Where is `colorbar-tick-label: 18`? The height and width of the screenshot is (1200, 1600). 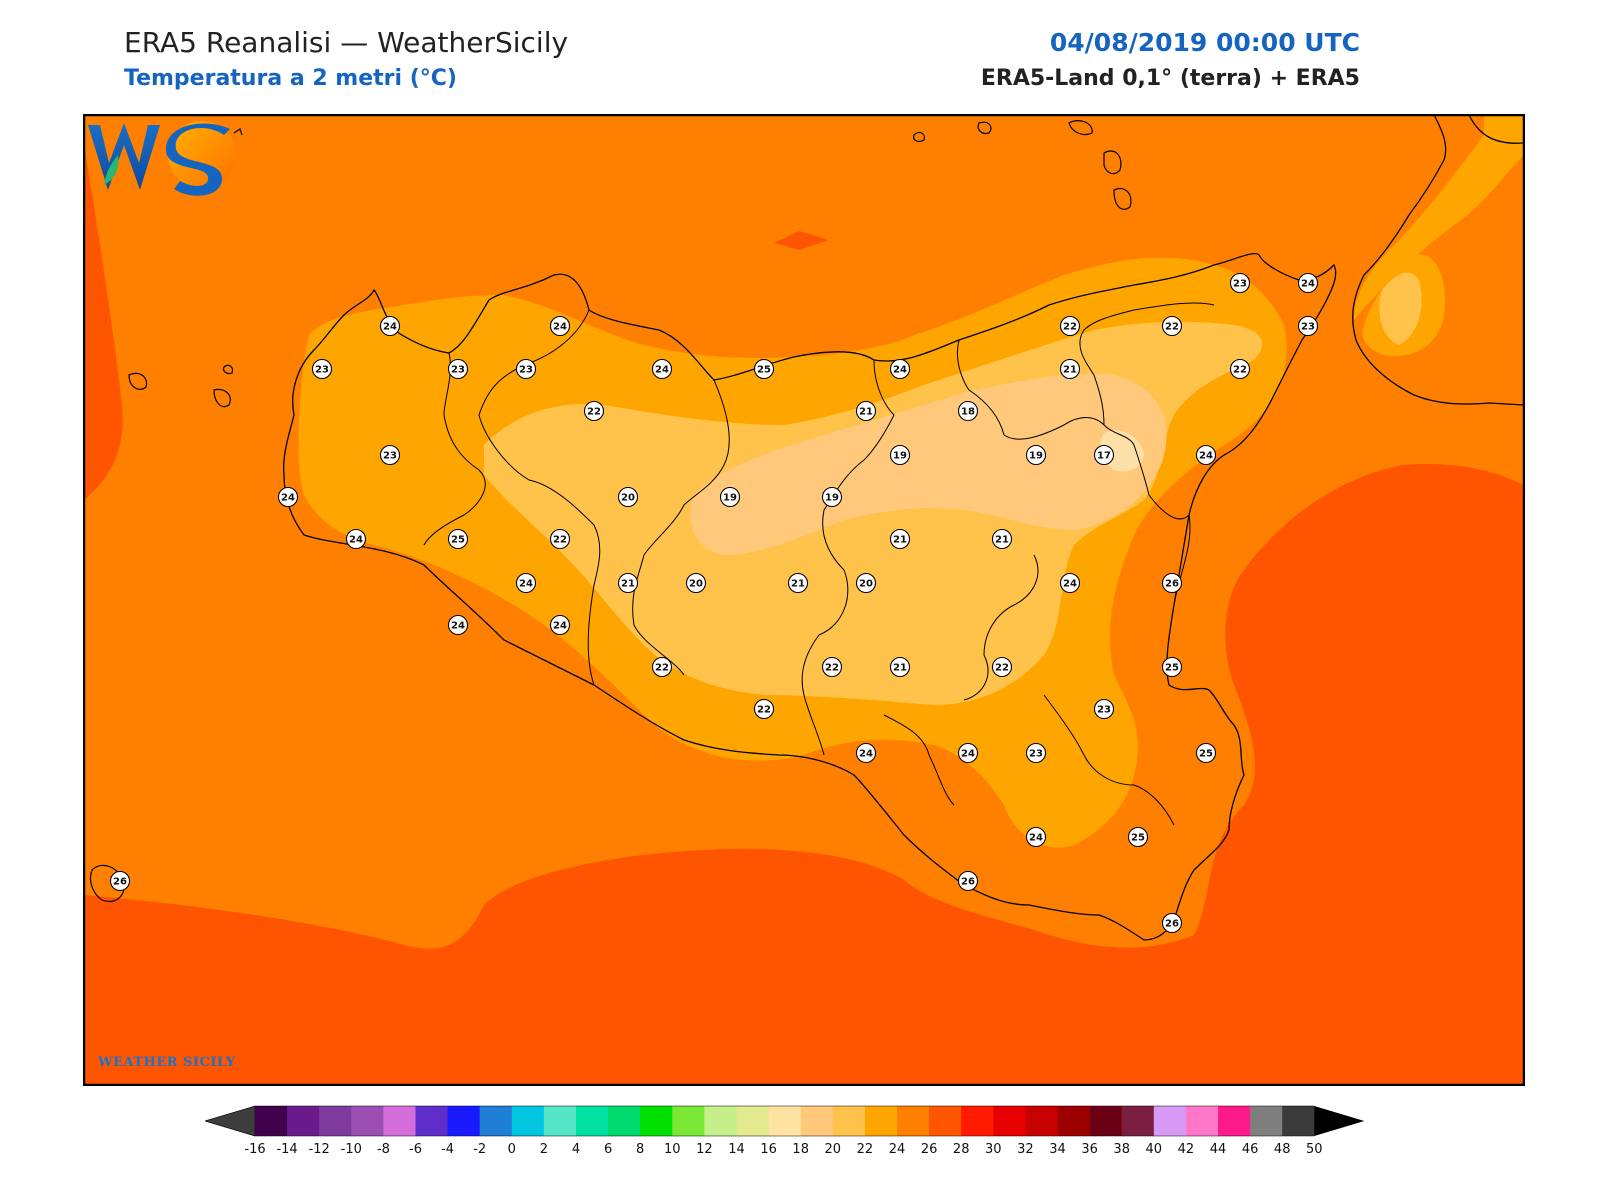
colorbar-tick-label: 18 is located at coordinates (800, 1149).